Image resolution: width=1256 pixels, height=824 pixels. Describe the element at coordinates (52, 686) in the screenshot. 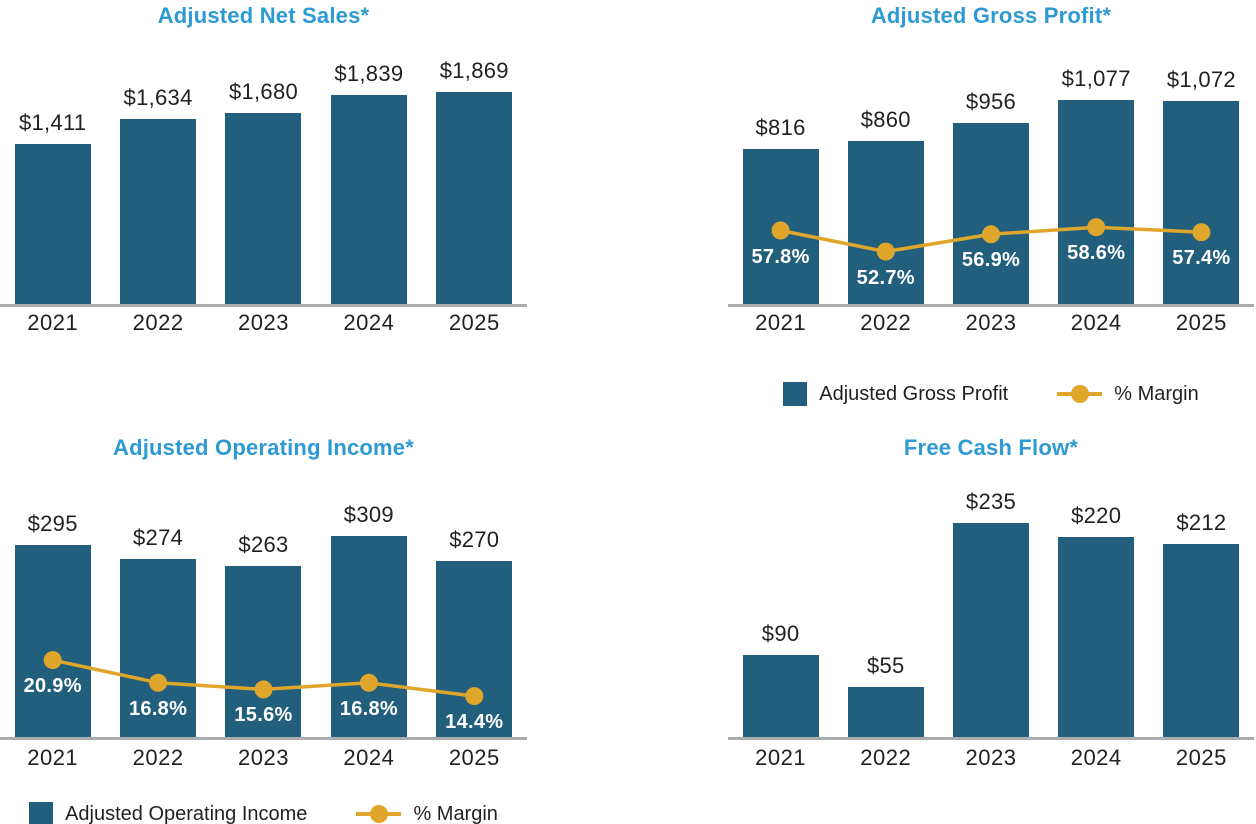

I see `margin-value-label: 20.9%` at that location.